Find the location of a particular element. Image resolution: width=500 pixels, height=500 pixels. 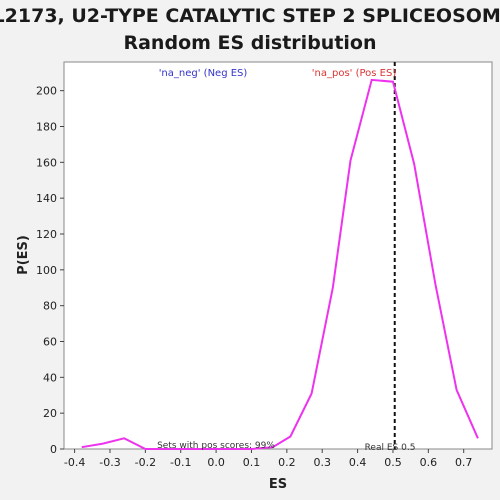

chart-title-line2: Random ES distribution is located at coordinates (249, 43).